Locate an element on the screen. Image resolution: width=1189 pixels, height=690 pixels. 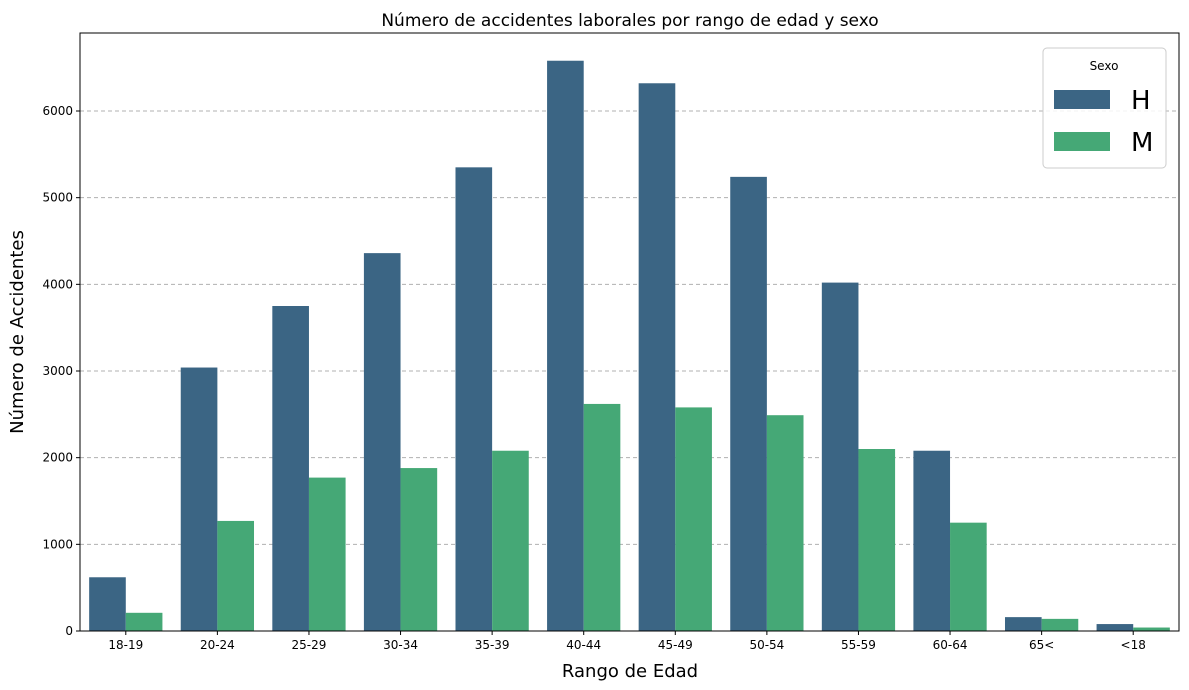
x-tick-label: 35-39 is located at coordinates (492, 645).